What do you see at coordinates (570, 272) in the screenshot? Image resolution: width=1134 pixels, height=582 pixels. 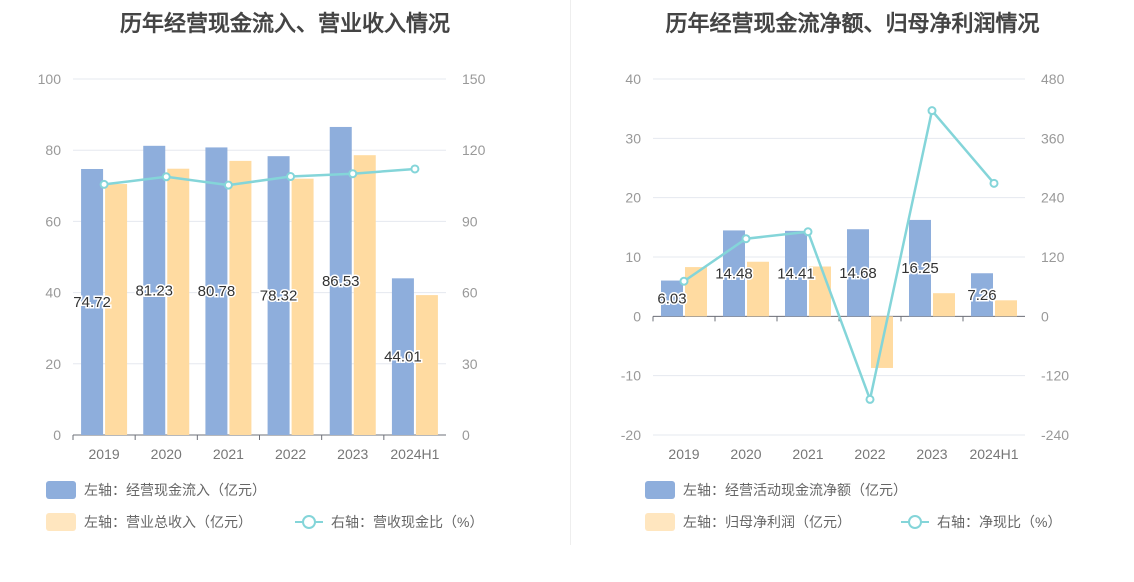 I see `panel-divider` at bounding box center [570, 272].